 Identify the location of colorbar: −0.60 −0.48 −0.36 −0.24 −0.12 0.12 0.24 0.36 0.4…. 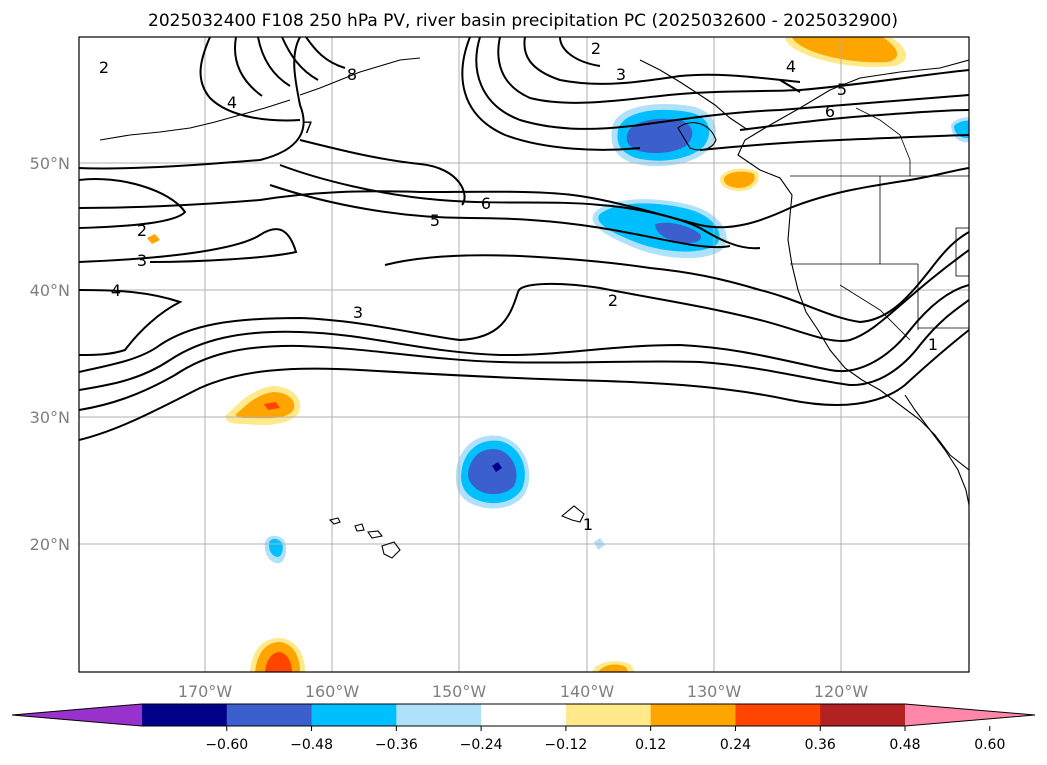
(523, 728).